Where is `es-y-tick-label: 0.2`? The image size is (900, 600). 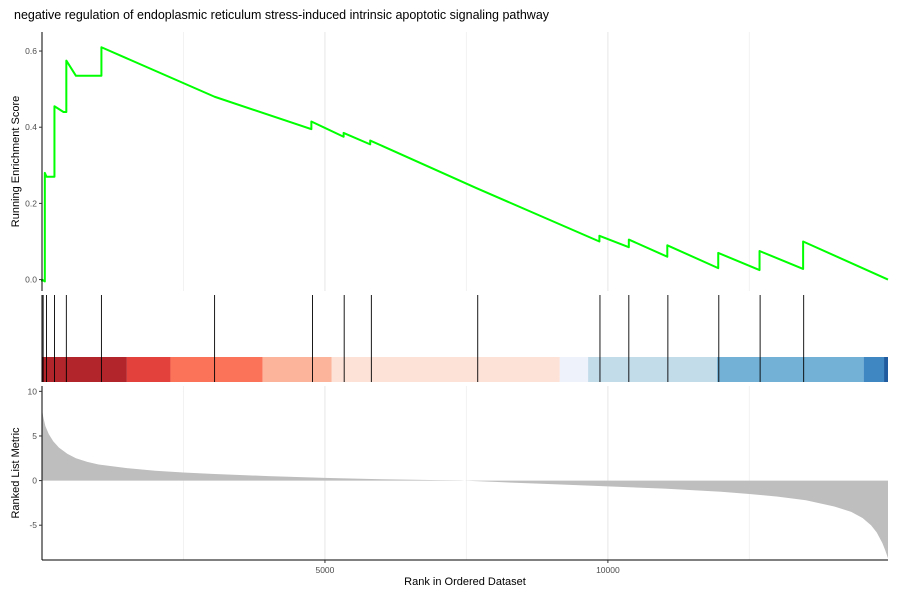 es-y-tick-label: 0.2 is located at coordinates (31, 203).